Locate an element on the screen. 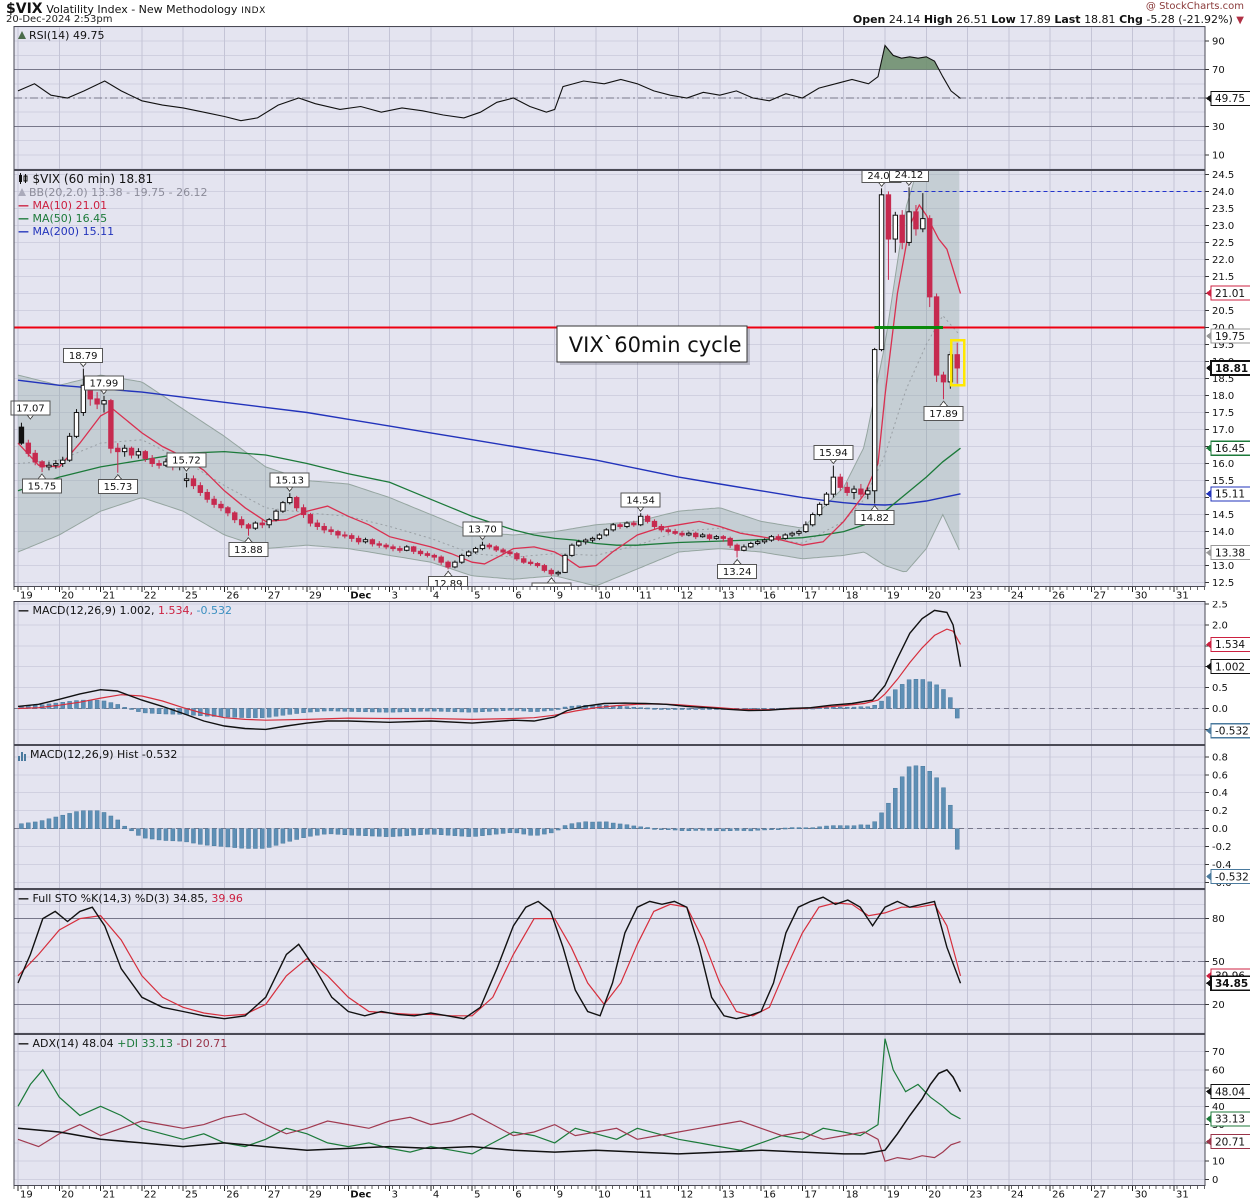  svg-text: 18.81 is located at coordinates (1231, 369).